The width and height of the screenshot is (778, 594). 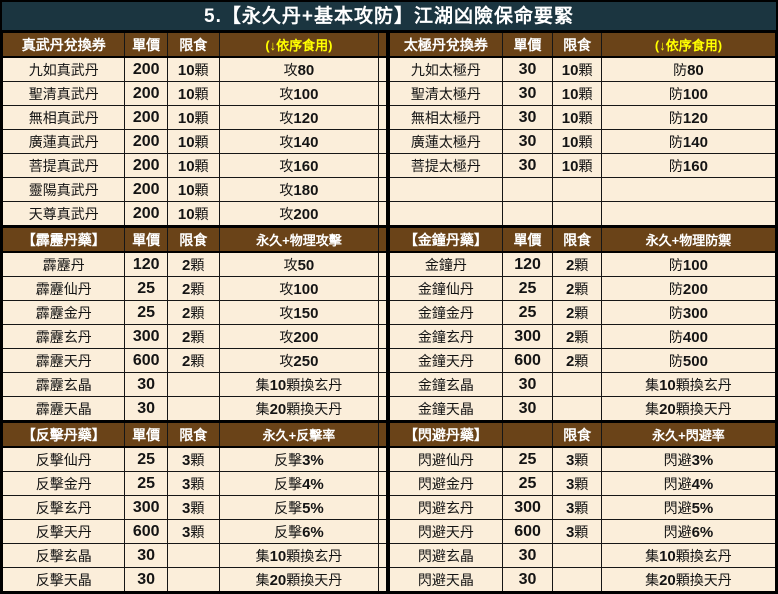 I want to click on item-row: 天尊真武丹 200 10顆 攻200, so click(x=389, y=214).